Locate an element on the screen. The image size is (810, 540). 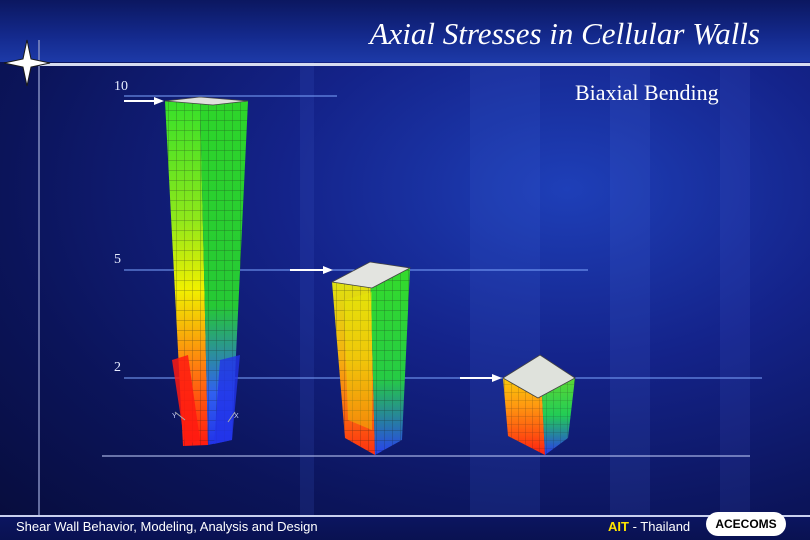
level-label-10: 10 is located at coordinates (121, 86).